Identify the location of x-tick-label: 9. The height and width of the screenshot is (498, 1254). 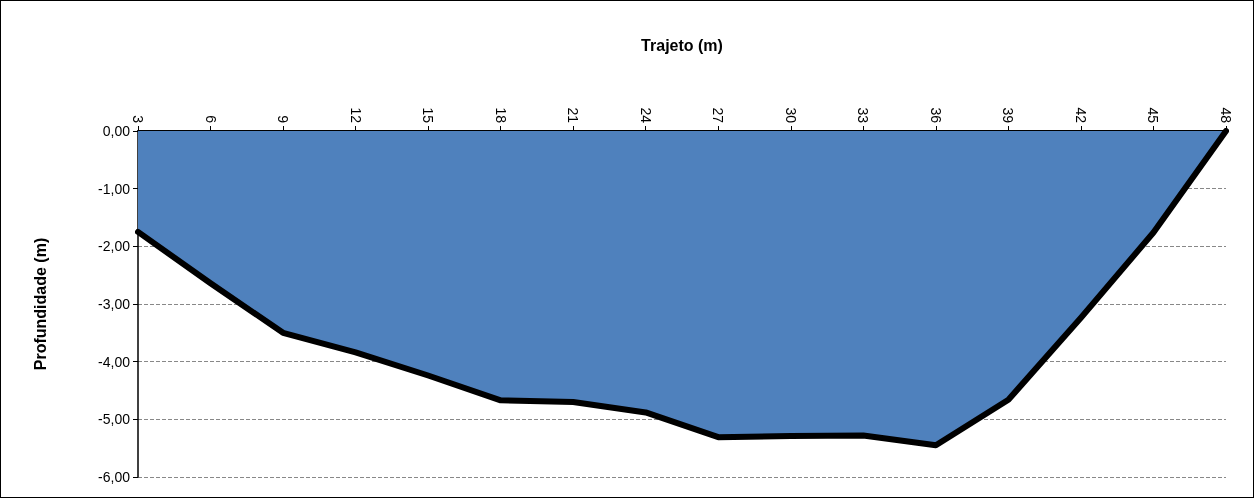
(283, 119).